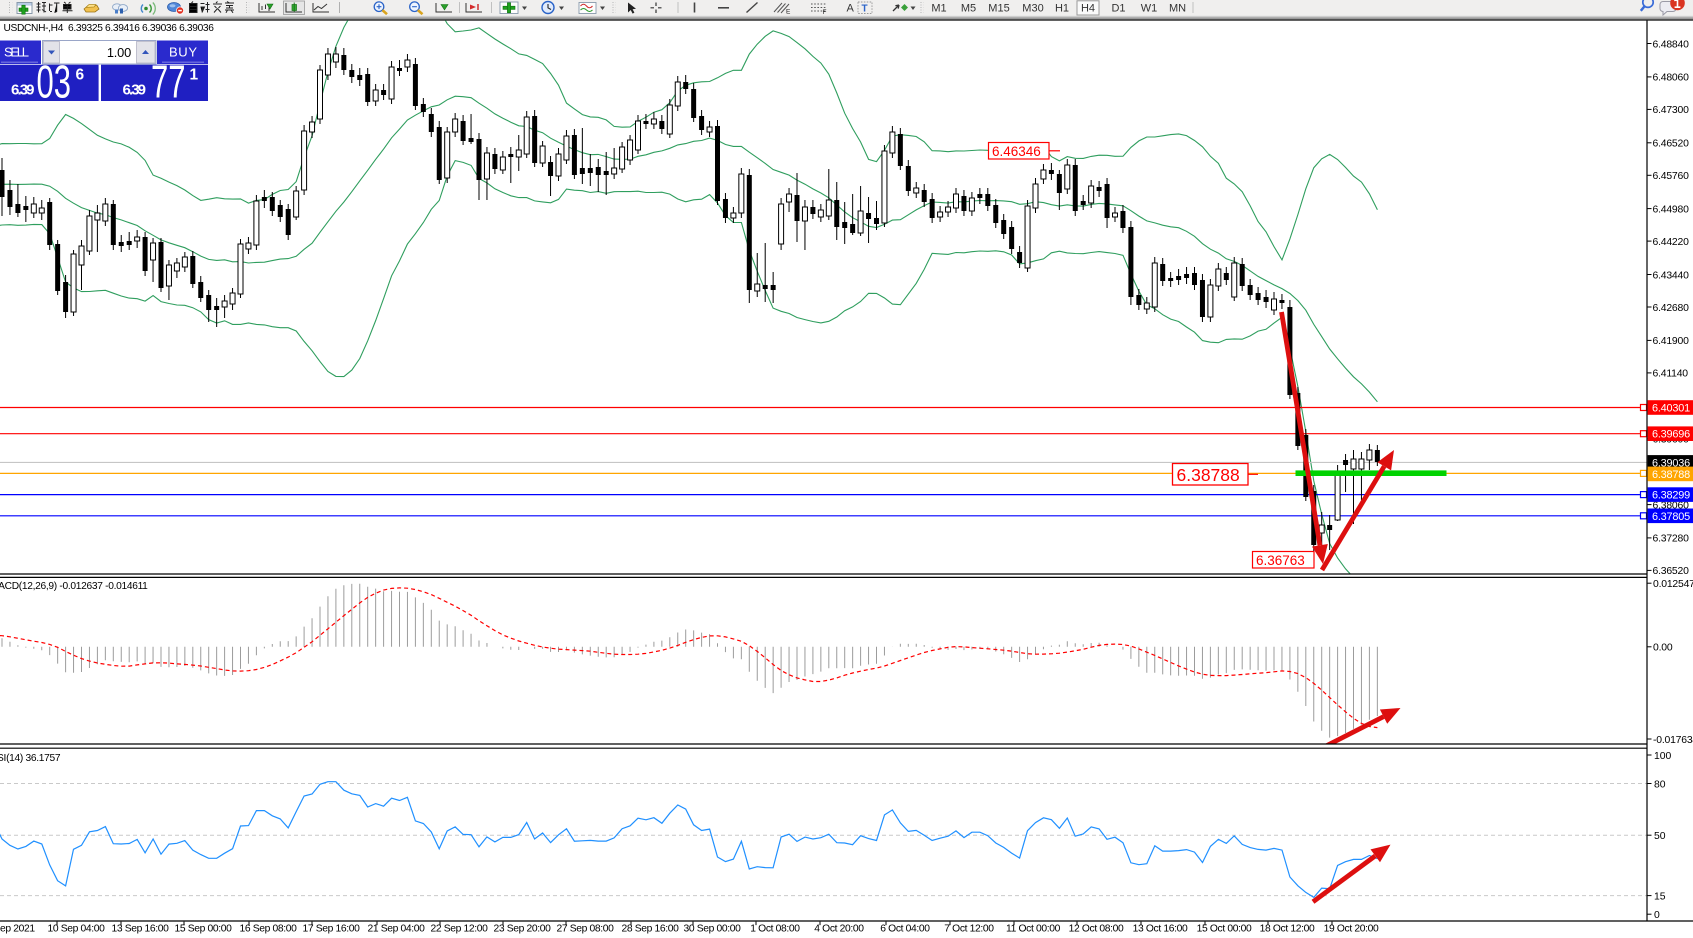 This screenshot has width=1693, height=938. Describe the element at coordinates (1160, 929) in the screenshot. I see `svg-text: 13 Oct 16:00` at that location.